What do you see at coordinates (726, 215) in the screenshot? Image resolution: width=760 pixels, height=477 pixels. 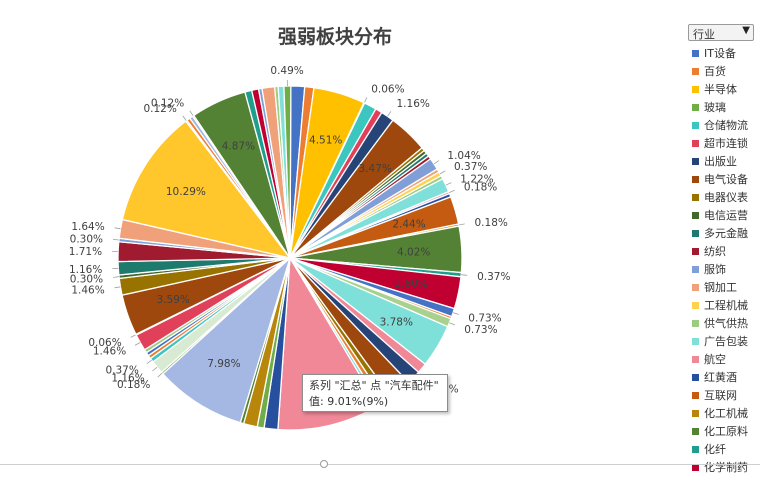 I see `legend-label: 电信运营` at bounding box center [726, 215].